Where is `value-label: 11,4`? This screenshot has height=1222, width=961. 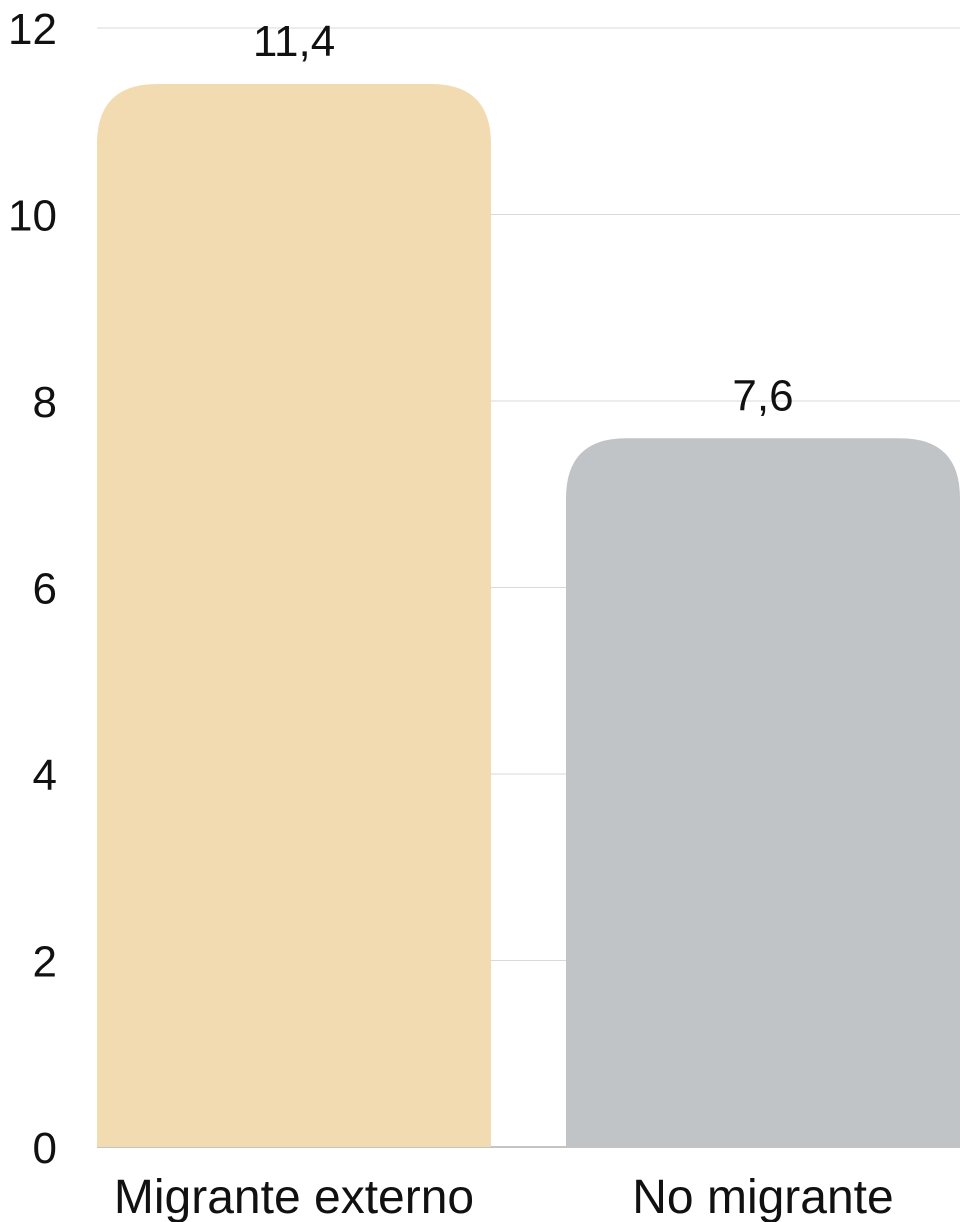 value-label: 11,4 is located at coordinates (294, 41).